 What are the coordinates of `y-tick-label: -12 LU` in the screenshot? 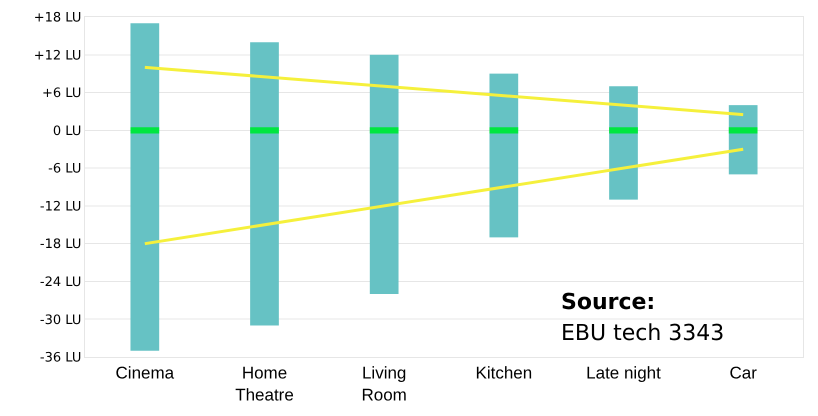 It's located at (61, 206).